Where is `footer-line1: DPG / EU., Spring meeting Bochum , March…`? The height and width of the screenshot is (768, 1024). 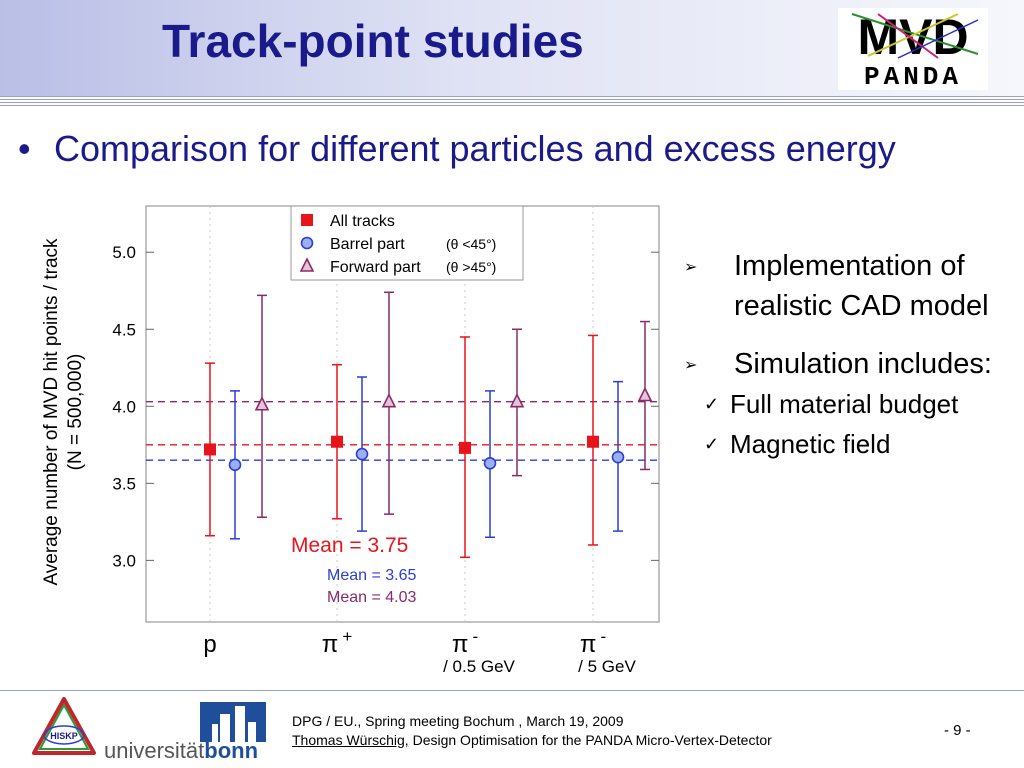
footer-line1: DPG / EU., Spring meeting Bochum , March… is located at coordinates (458, 721).